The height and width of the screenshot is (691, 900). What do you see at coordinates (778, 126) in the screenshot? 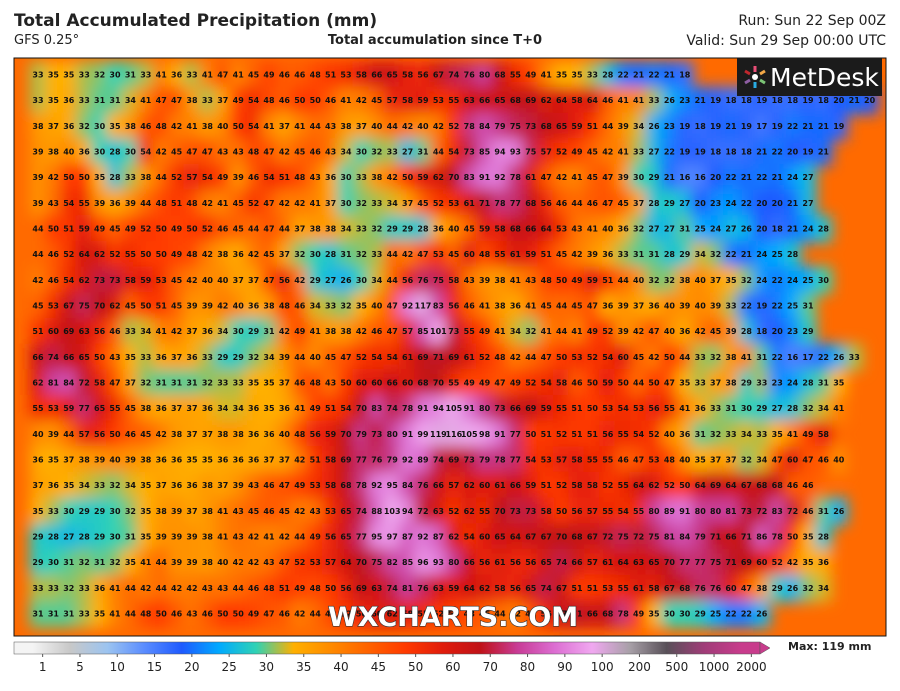
I see `precip-value: 19` at bounding box center [778, 126].